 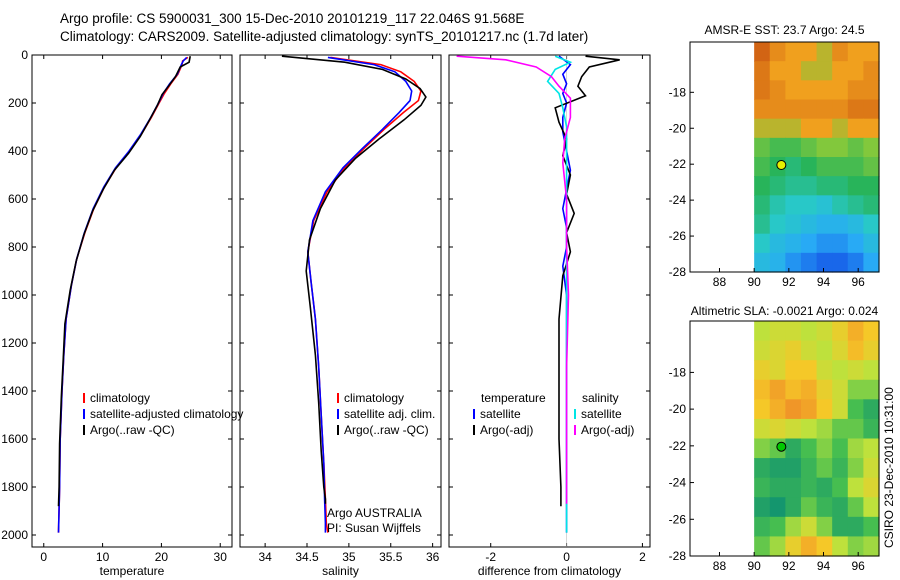 I want to click on depth-tick-label: 600, so click(x=18, y=199).